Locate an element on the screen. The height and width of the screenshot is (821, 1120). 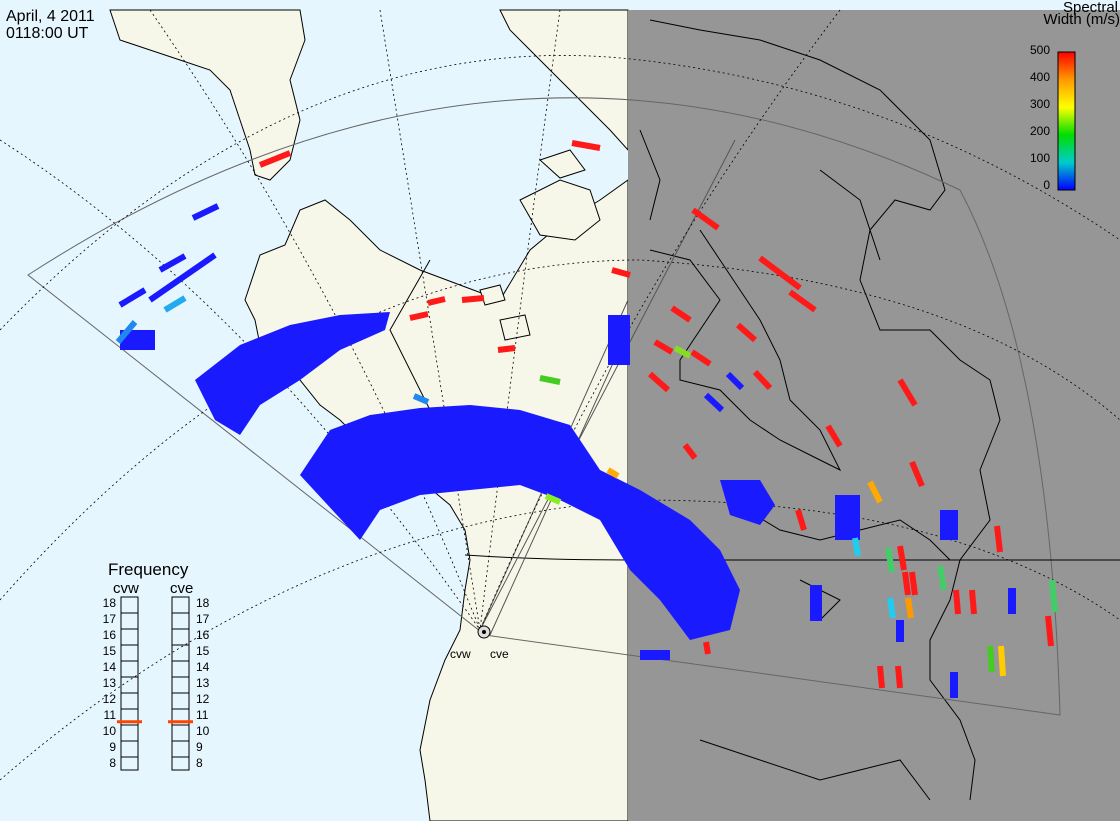
frequency-tick-left: 10 is located at coordinates (109, 731).